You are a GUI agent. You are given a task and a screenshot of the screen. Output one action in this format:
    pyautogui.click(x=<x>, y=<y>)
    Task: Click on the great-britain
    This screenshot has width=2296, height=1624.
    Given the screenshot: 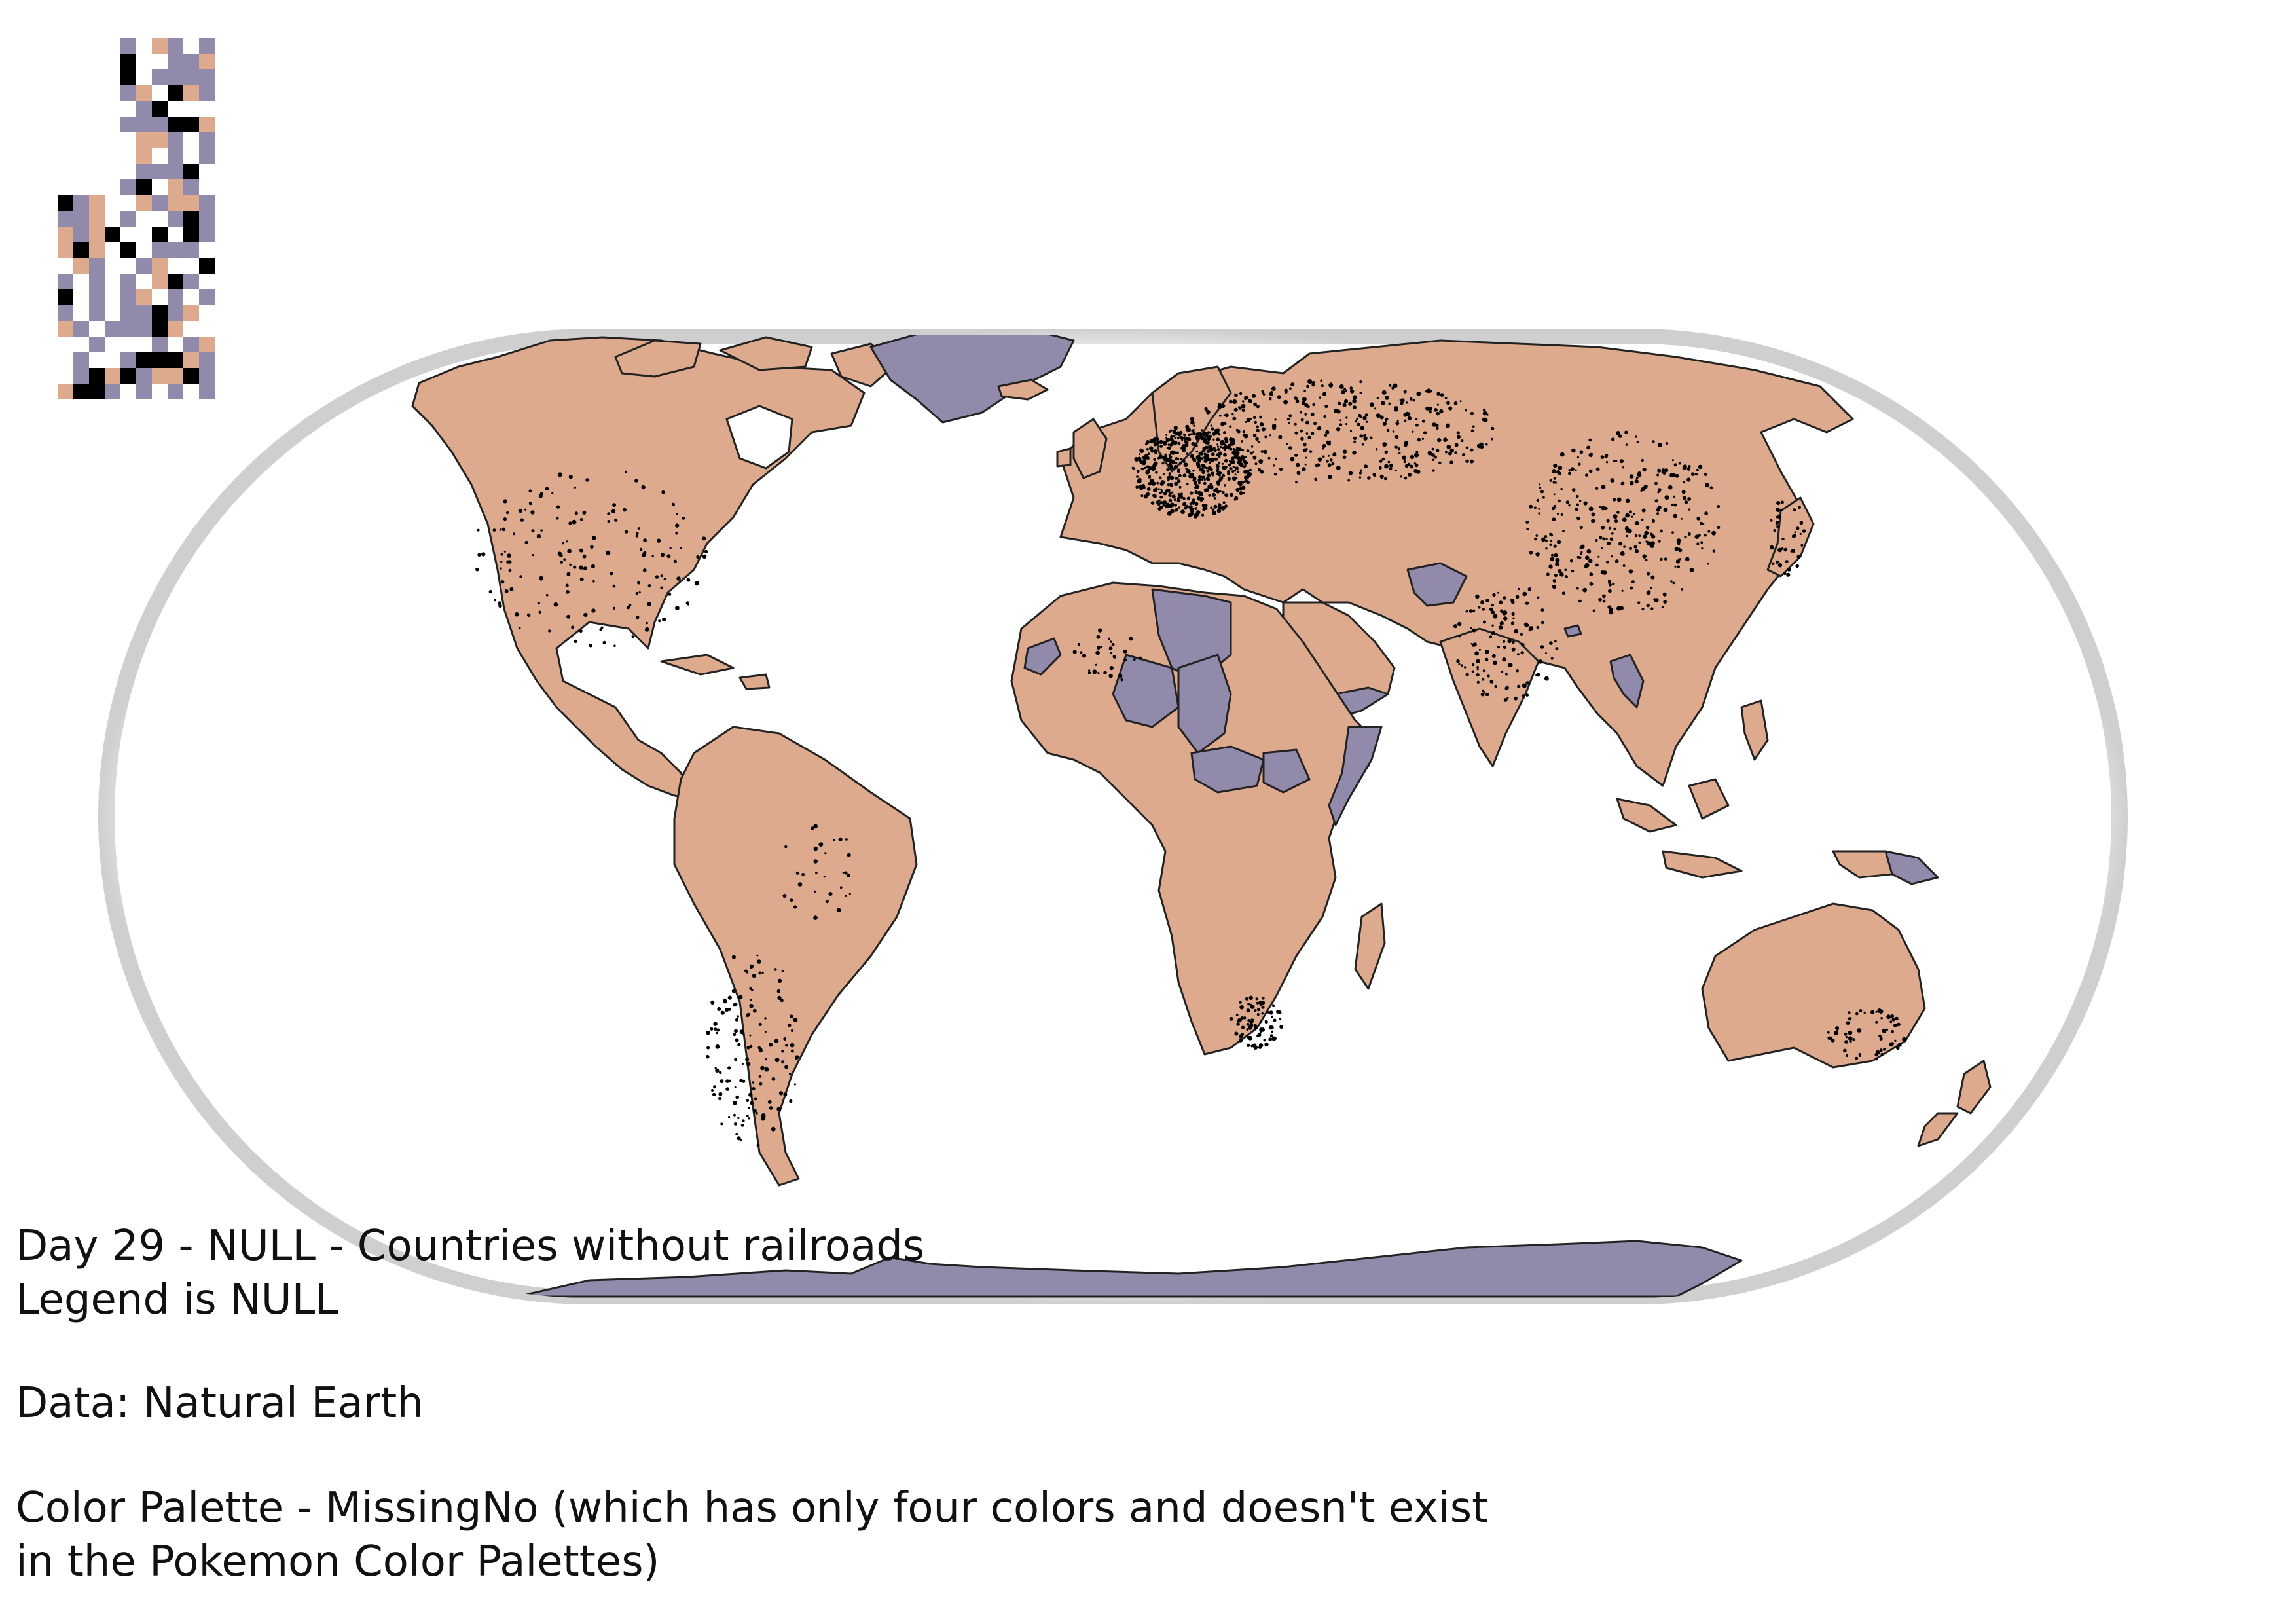 What is the action you would take?
    pyautogui.click(x=1082, y=448)
    